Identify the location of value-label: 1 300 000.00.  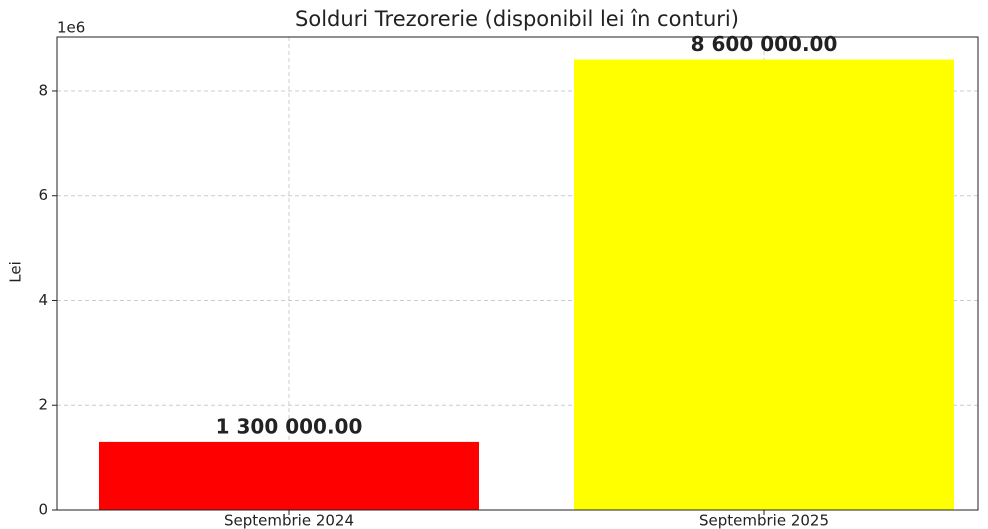
(289, 426).